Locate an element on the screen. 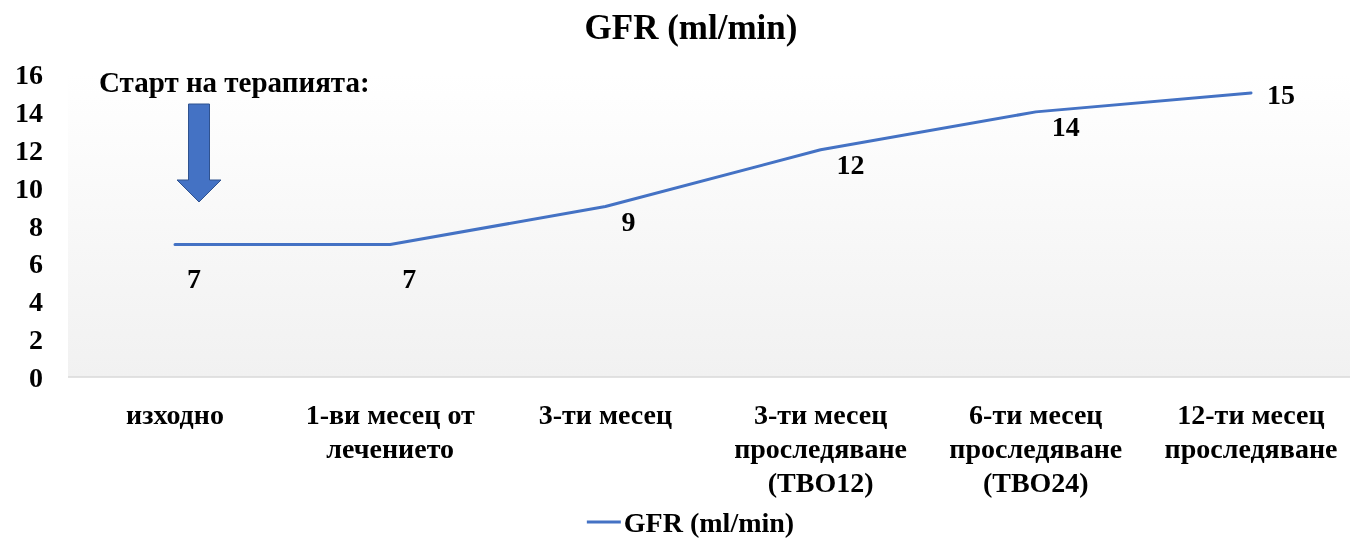 Image resolution: width=1350 pixels, height=543 pixels. y-tick-label: 4 is located at coordinates (36, 301).